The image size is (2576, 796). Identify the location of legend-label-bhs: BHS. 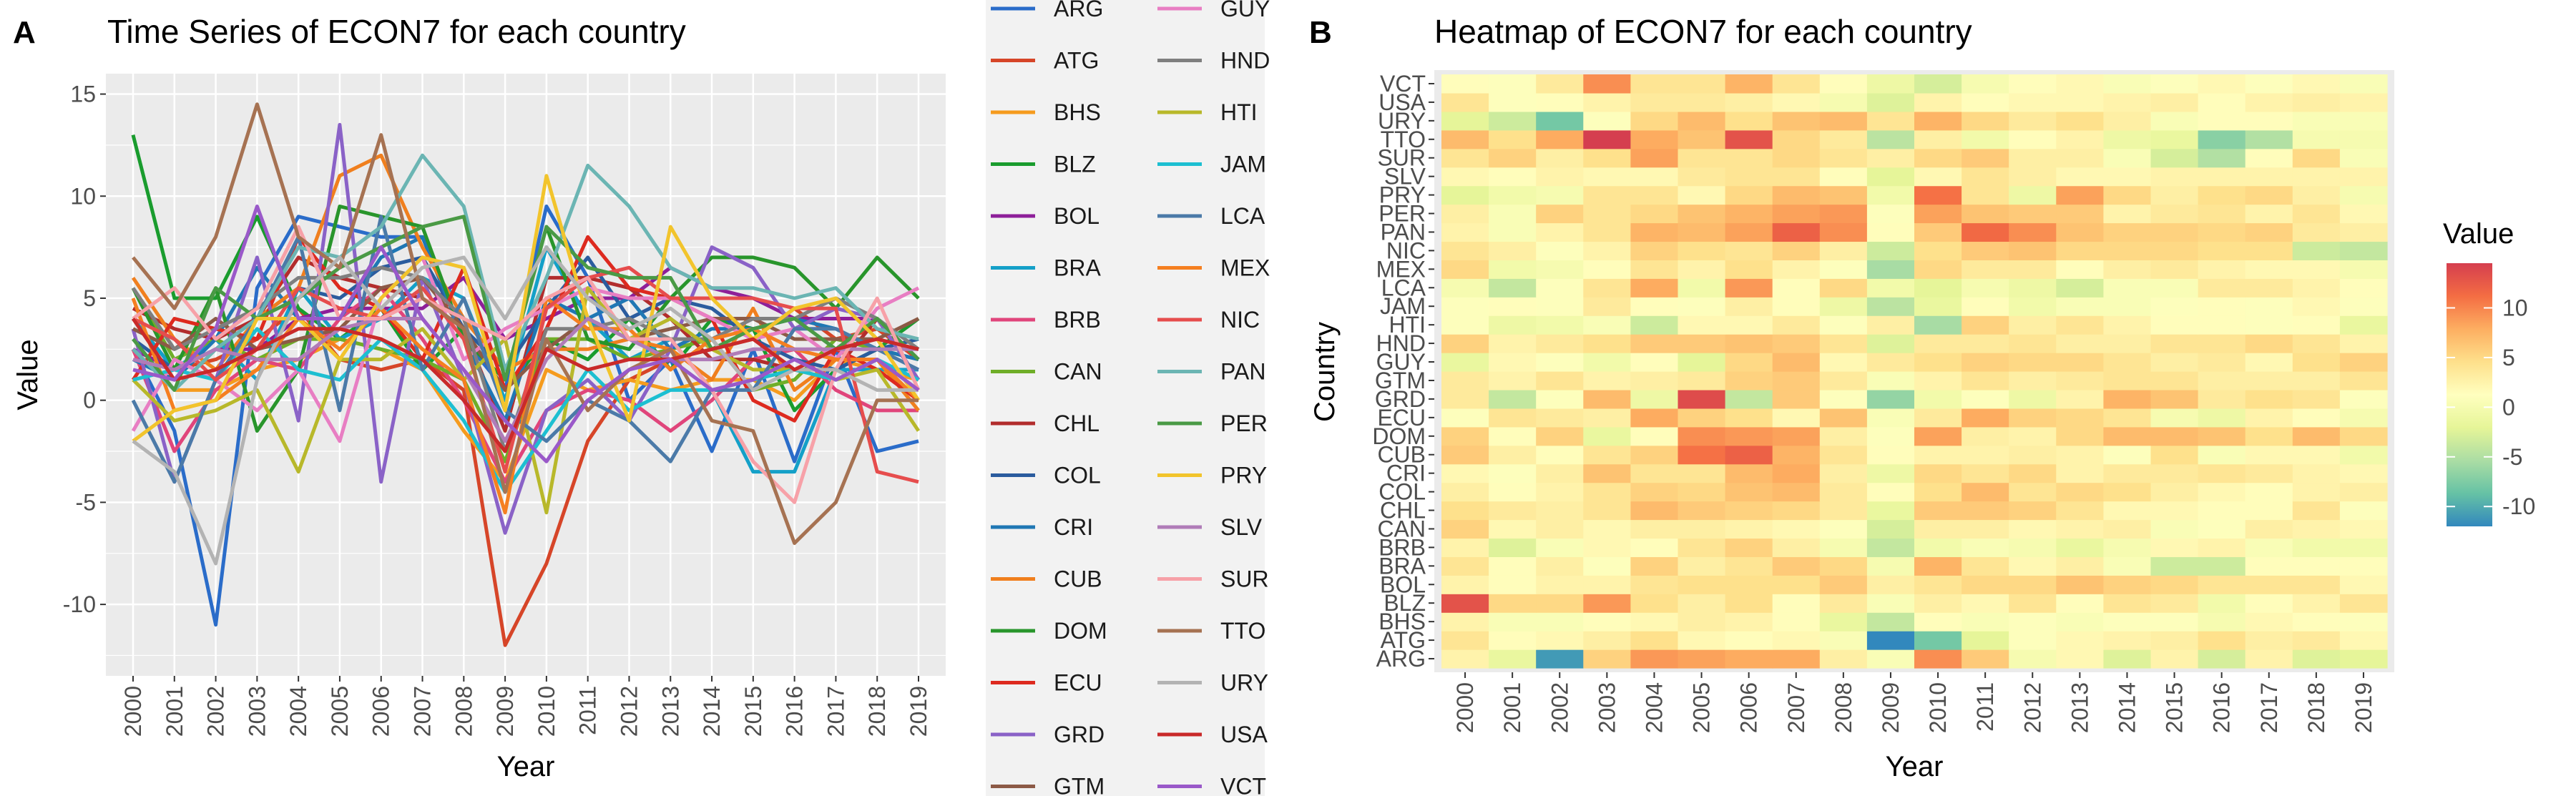
(1077, 112).